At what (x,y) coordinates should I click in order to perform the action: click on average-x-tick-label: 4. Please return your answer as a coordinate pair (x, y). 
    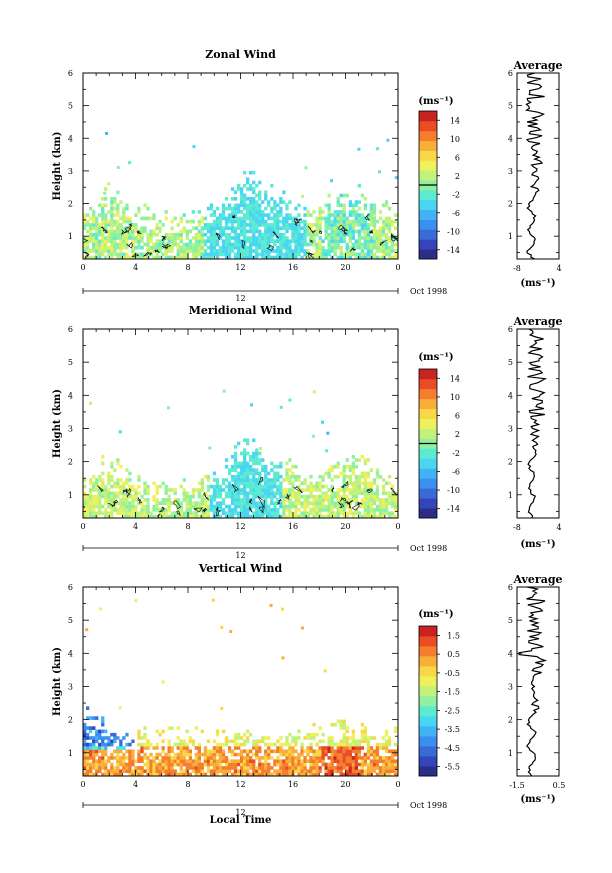
    Looking at the image, I should click on (558, 268).